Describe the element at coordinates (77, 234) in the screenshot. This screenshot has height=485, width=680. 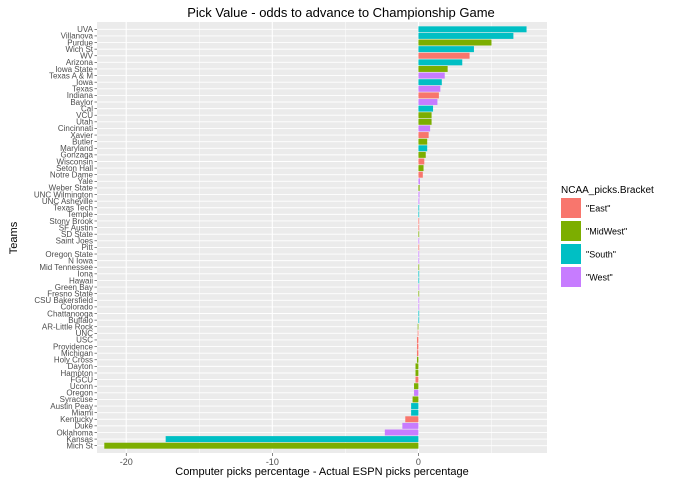
I see `y-tick-label: SD State` at that location.